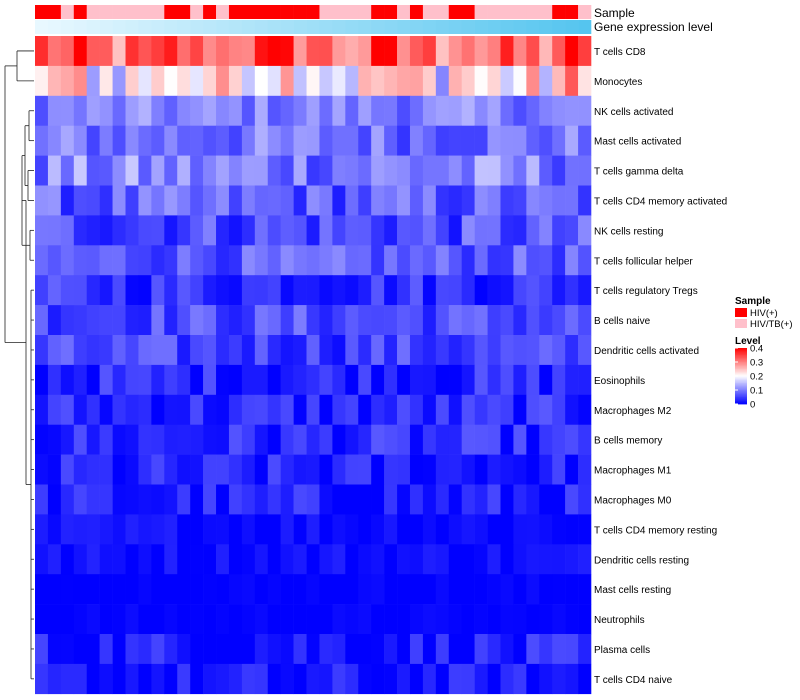 The width and height of the screenshot is (800, 700). Describe the element at coordinates (633, 411) in the screenshot. I see `row-label: Macrophages M2` at that location.